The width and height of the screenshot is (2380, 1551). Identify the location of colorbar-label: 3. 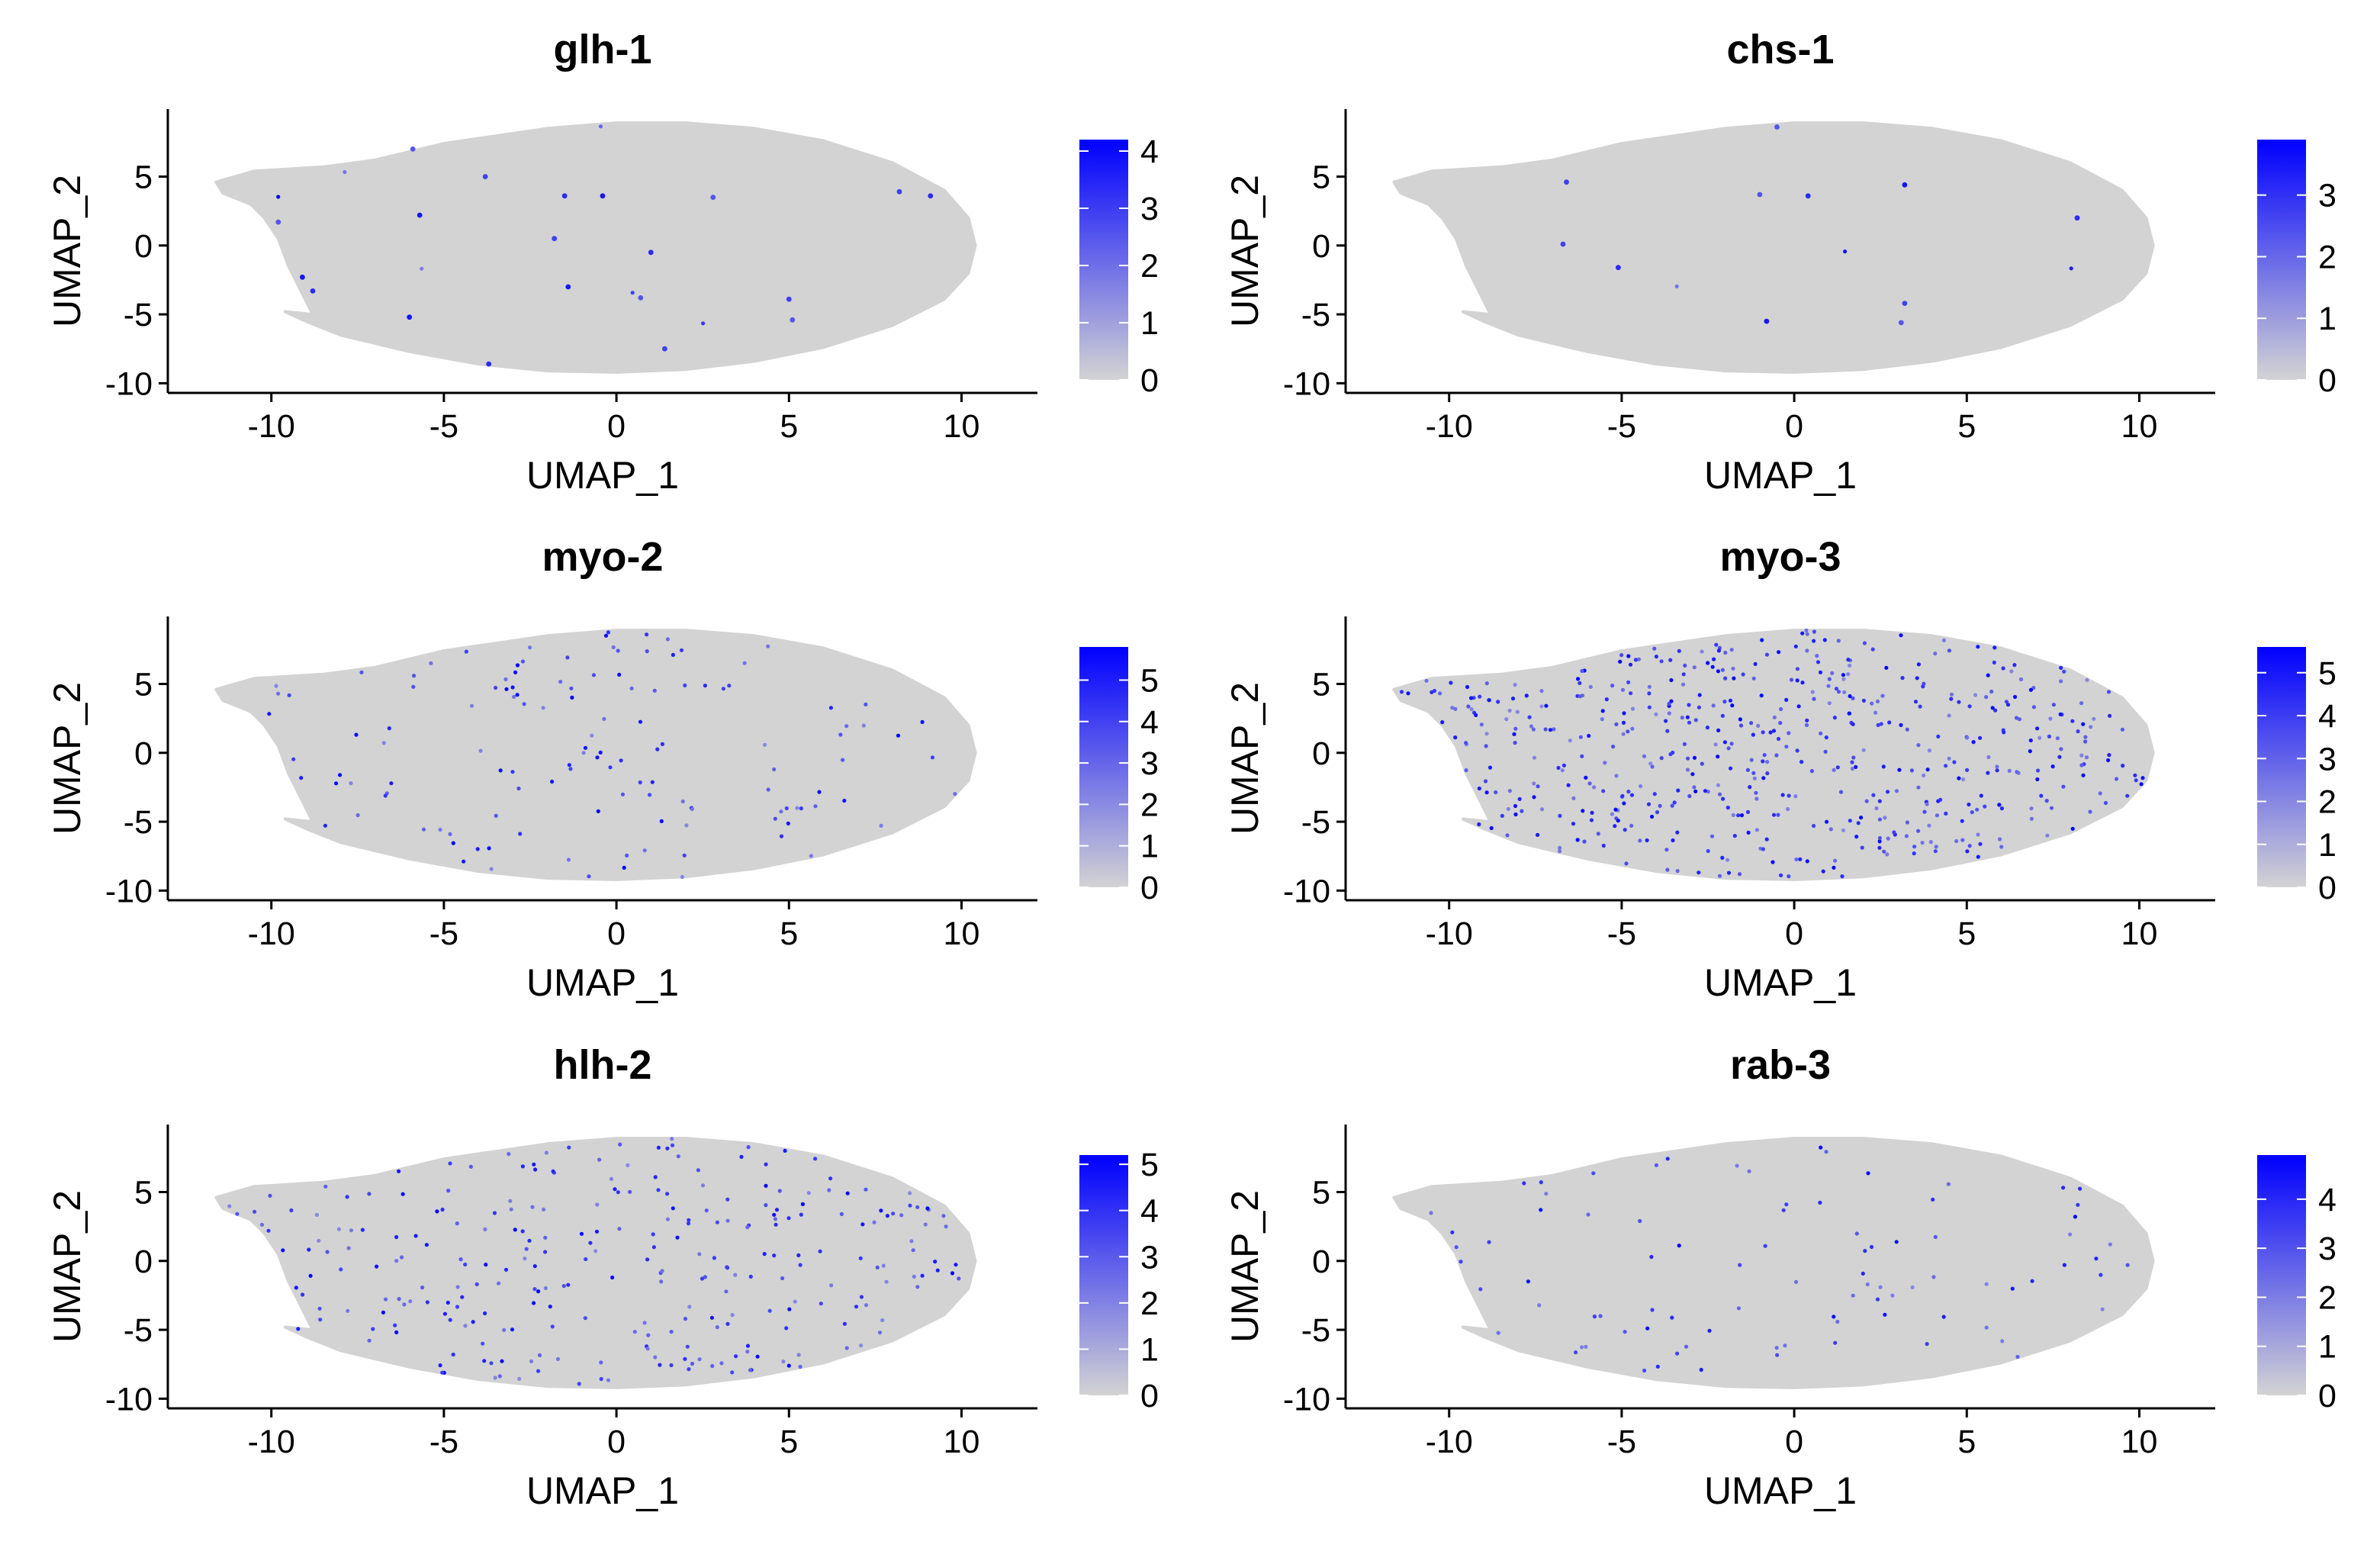
(1149, 1257).